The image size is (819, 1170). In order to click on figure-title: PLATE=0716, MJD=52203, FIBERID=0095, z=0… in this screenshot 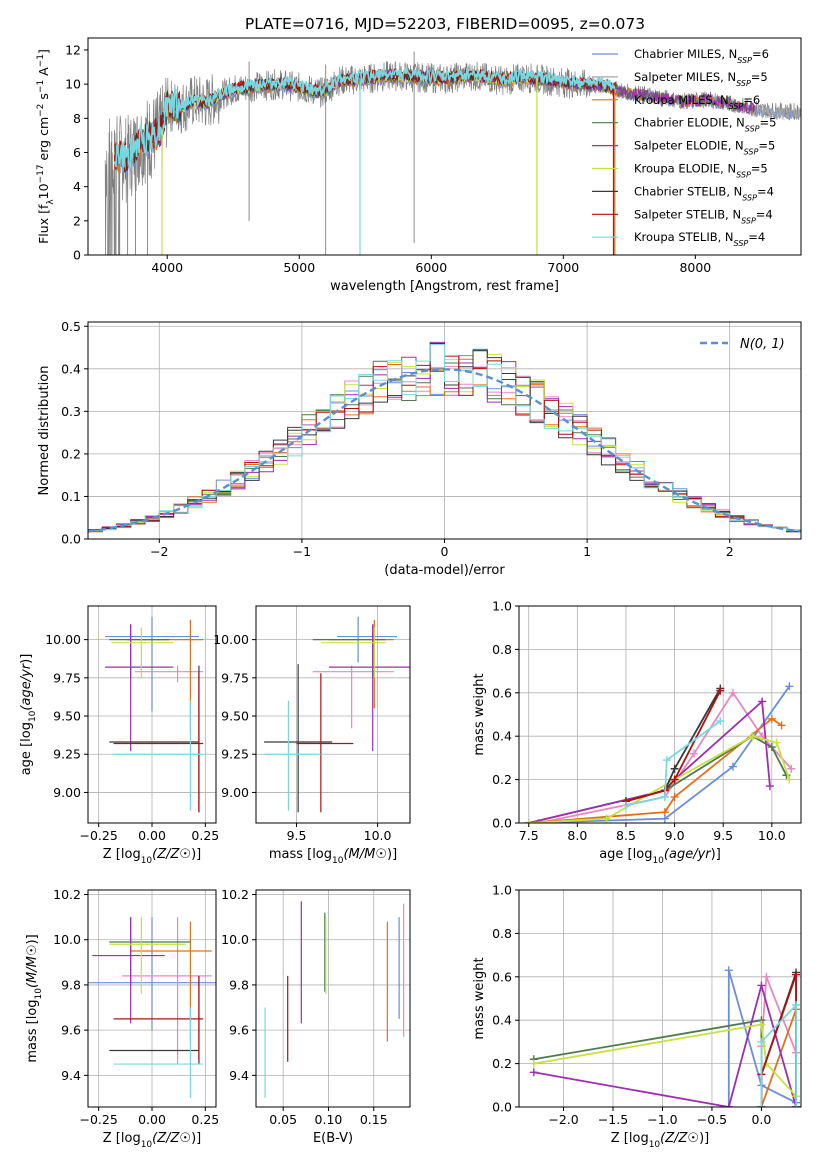, I will do `click(445, 24)`.